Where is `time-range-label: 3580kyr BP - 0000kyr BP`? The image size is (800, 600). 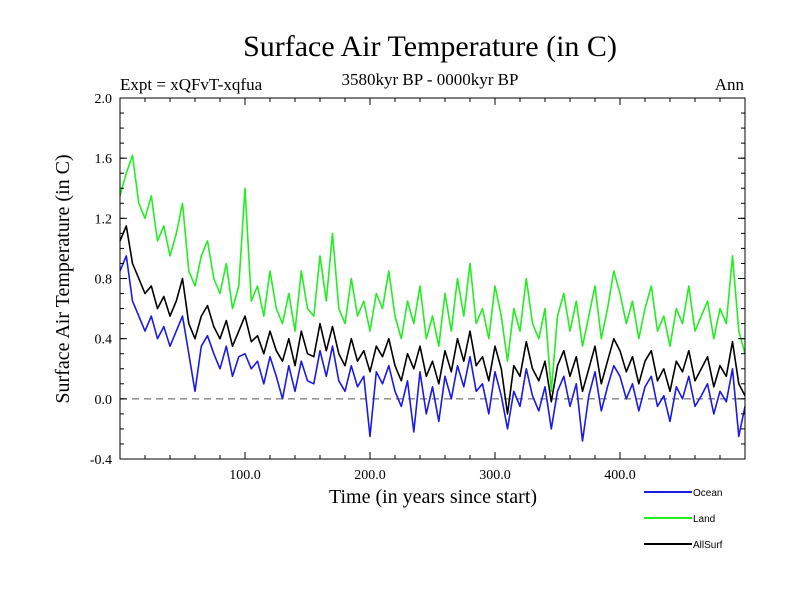
time-range-label: 3580kyr BP - 0000kyr BP is located at coordinates (430, 79).